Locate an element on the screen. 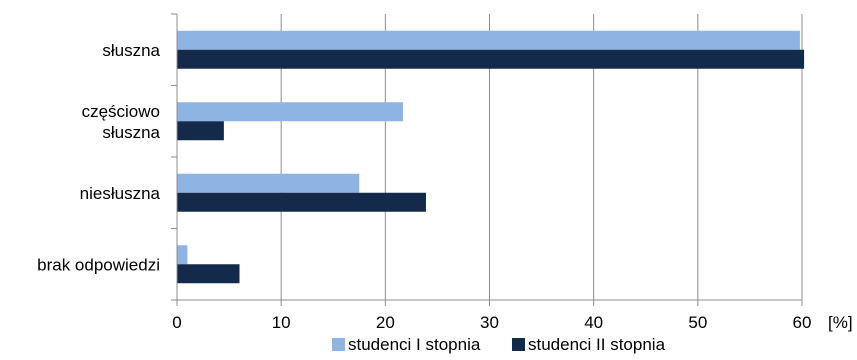 The image size is (857, 360). x-tick-label: 10 is located at coordinates (281, 322).